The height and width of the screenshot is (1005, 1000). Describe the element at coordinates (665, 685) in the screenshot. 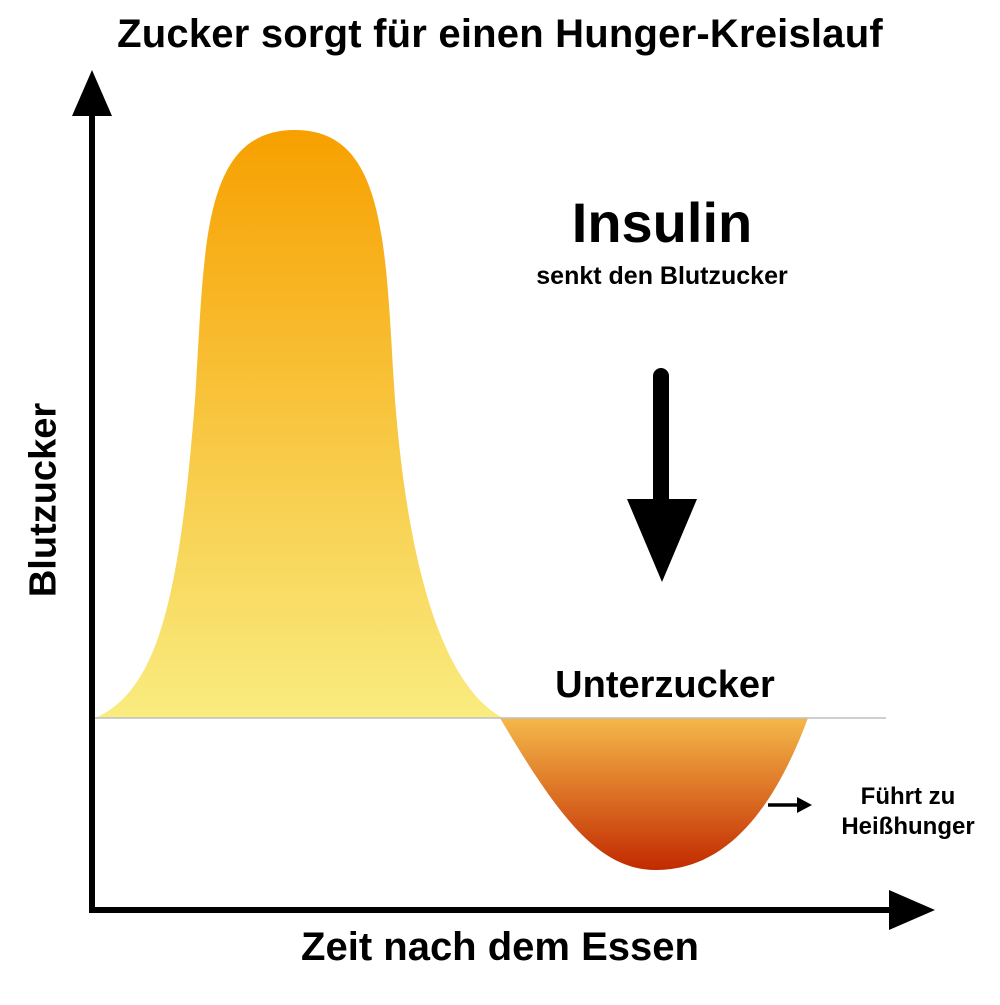

I see `hypoglycemia-label: Unterzucker` at that location.